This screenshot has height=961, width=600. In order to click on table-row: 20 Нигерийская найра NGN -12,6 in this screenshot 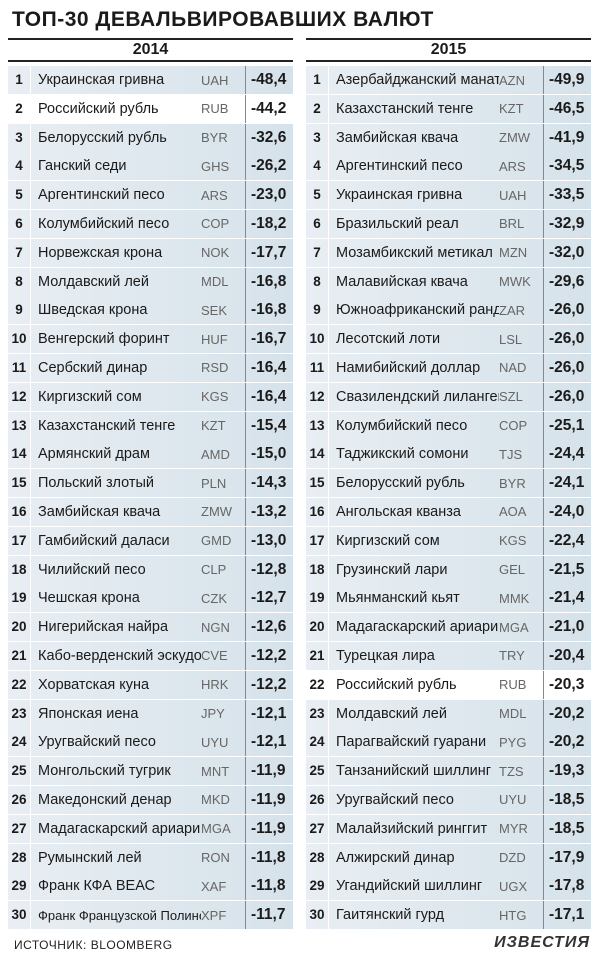, I will do `click(150, 627)`.